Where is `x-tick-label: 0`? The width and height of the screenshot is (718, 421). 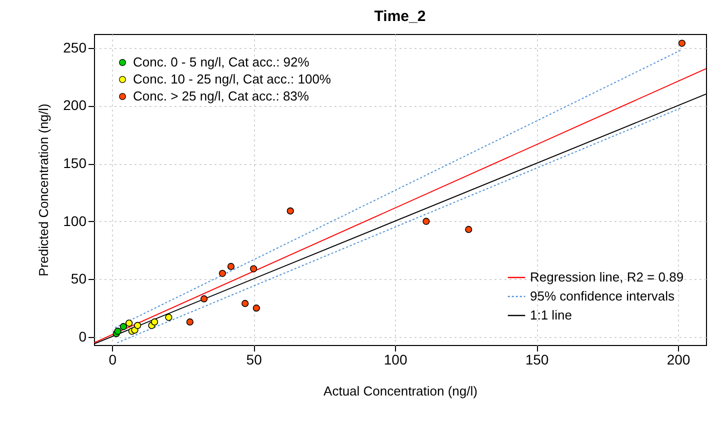
x-tick-label: 0 is located at coordinates (112, 360).